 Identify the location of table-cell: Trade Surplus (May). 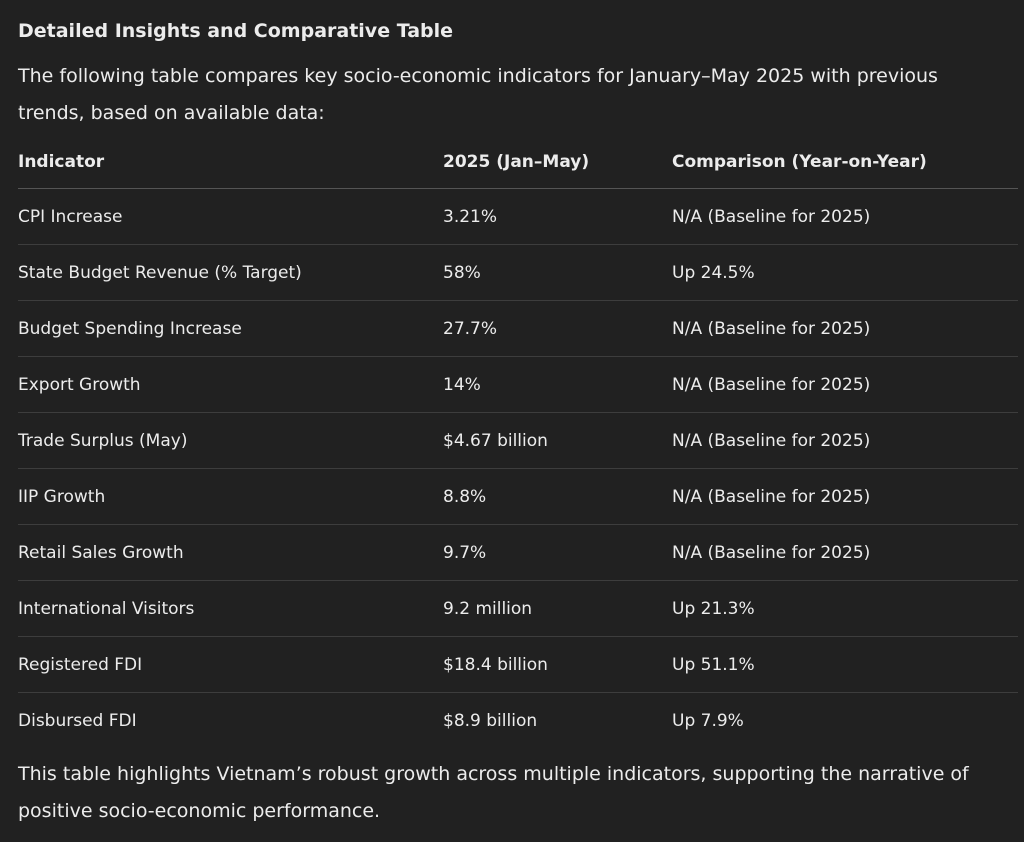
(230, 440).